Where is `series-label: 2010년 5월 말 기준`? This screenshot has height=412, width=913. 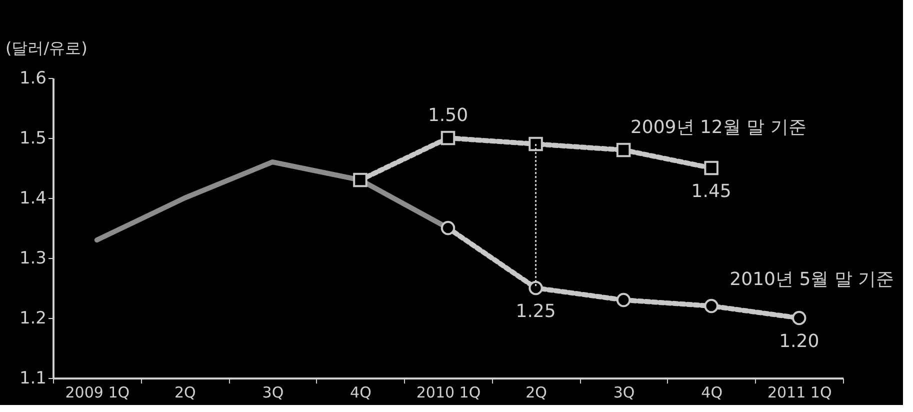
series-label: 2010년 5월 말 기준 is located at coordinates (812, 279).